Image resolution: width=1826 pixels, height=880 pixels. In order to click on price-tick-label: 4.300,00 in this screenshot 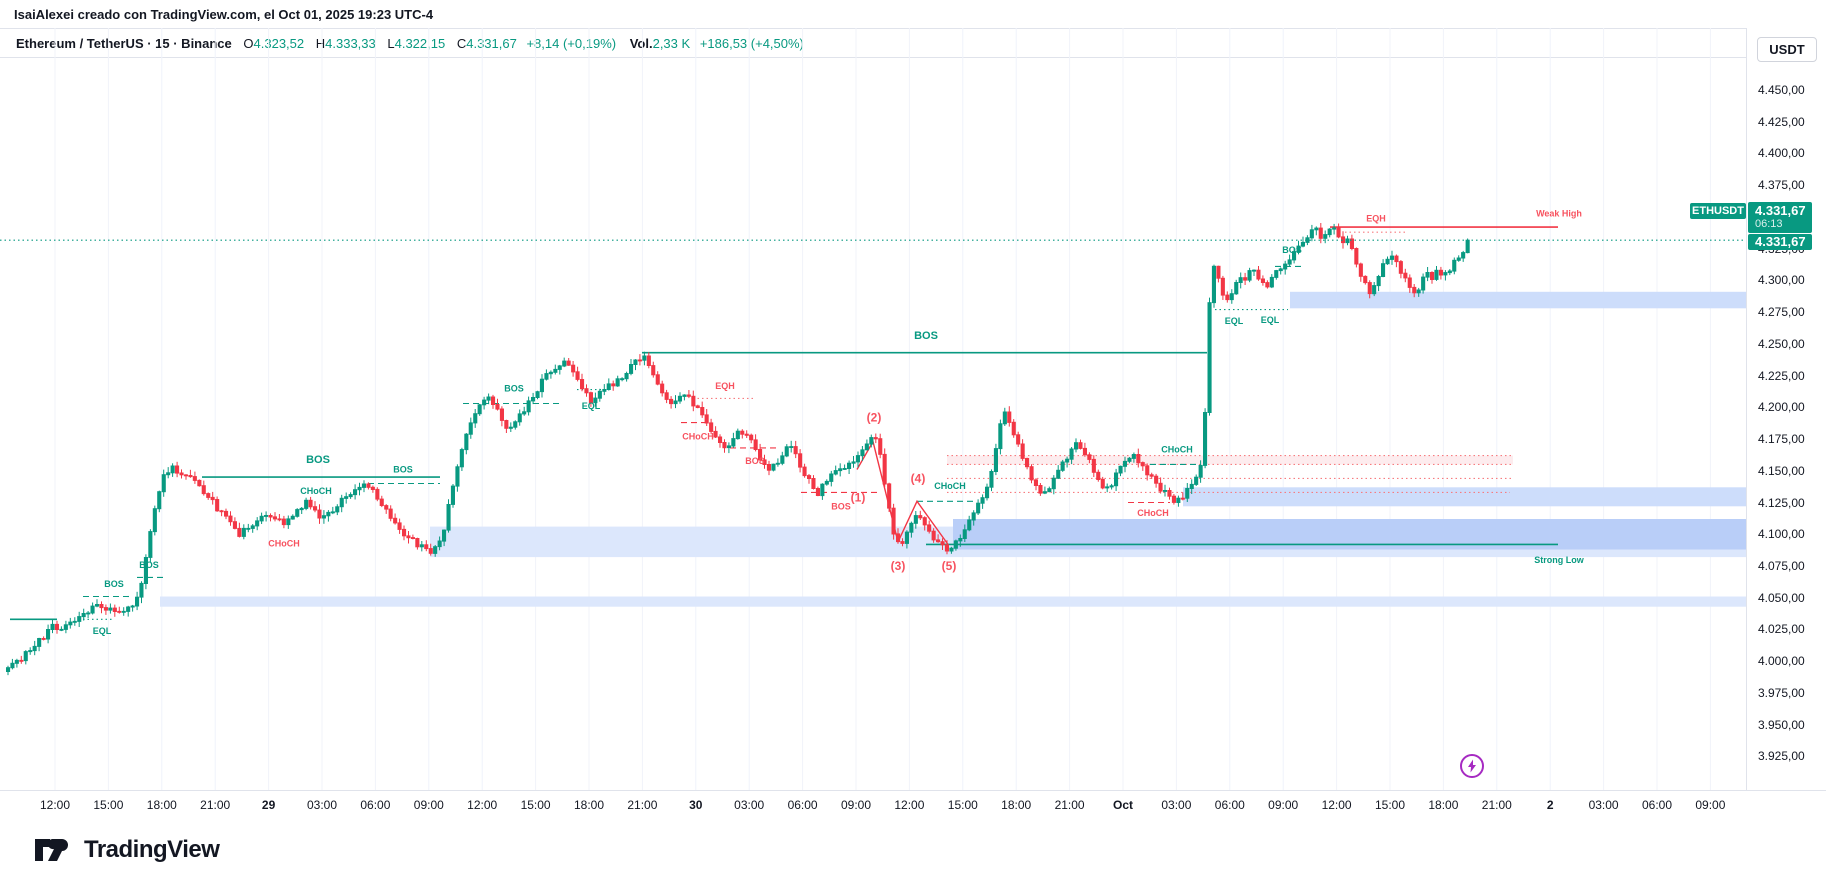, I will do `click(1781, 280)`.